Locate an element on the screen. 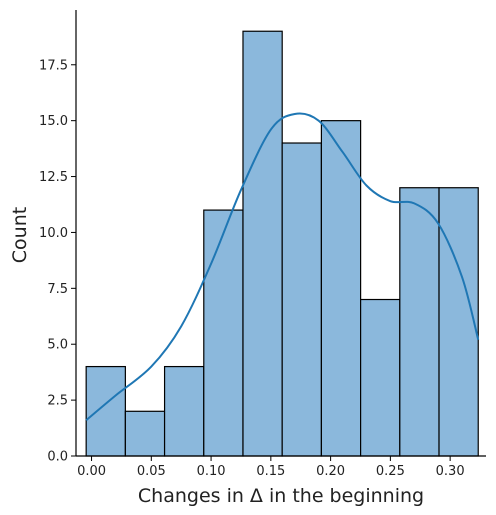 Image resolution: width=496 pixels, height=515 pixels. x-axis-ticks: 0.00 0.05 0.10 0.15 0.20 0.25 0.30 is located at coordinates (271, 467).